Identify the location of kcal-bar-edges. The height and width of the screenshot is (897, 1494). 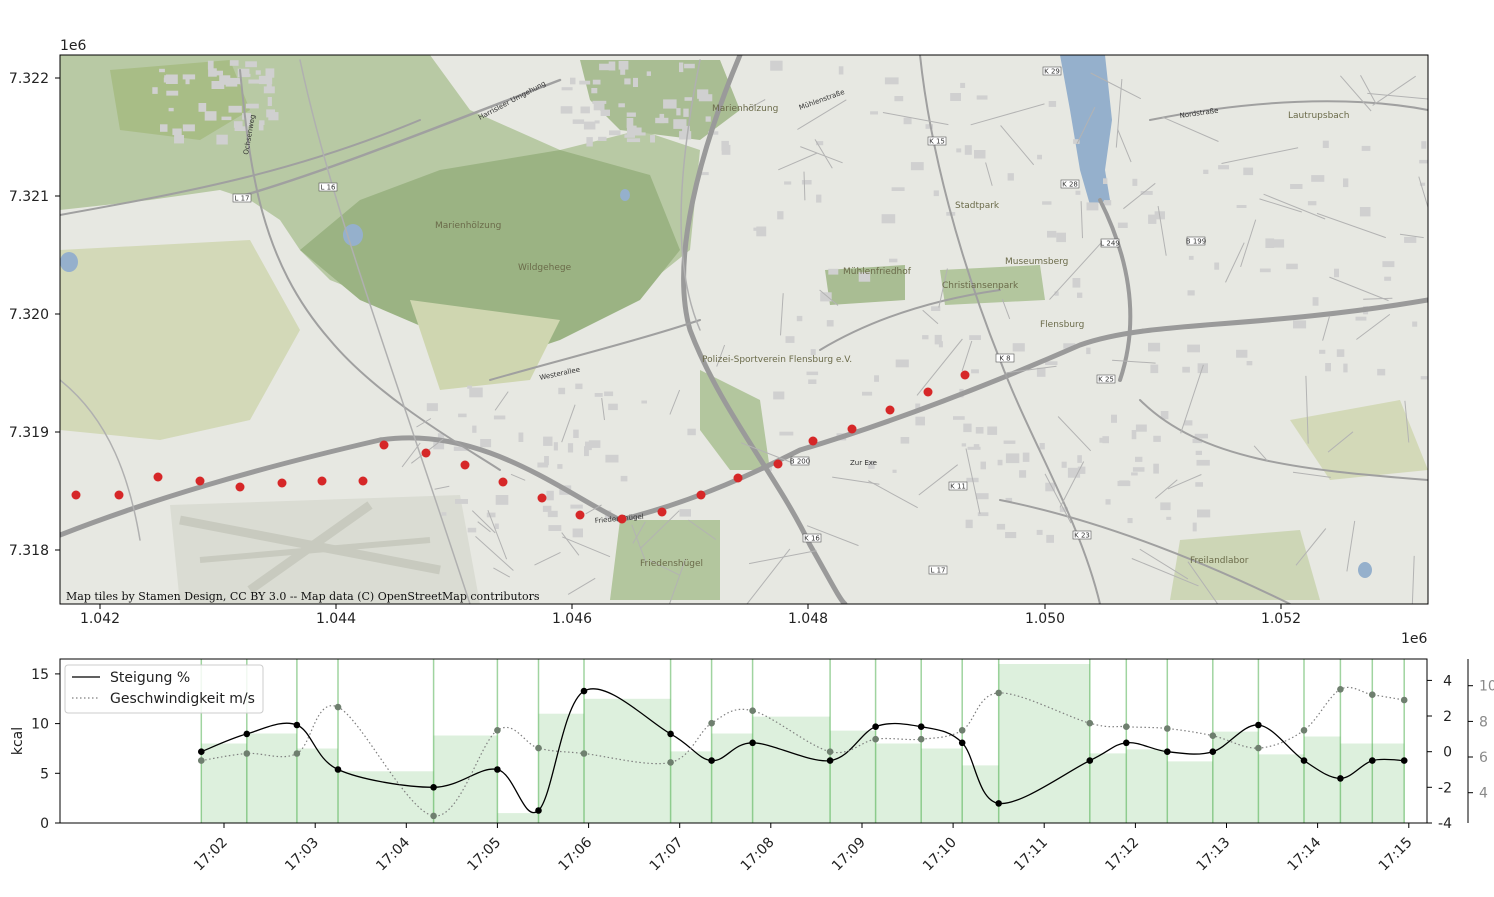
(802, 741).